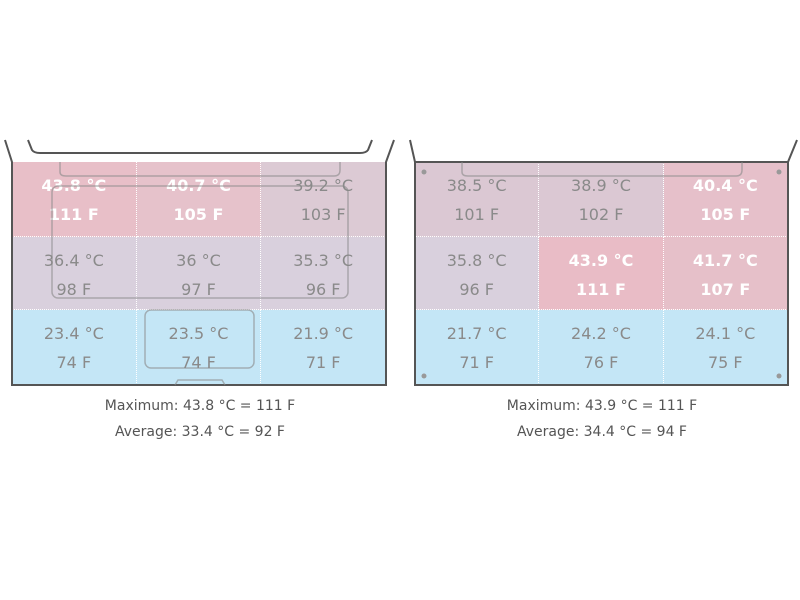  What do you see at coordinates (477, 199) in the screenshot?
I see `temperature-cell: 38.5 °C 101 F` at bounding box center [477, 199].